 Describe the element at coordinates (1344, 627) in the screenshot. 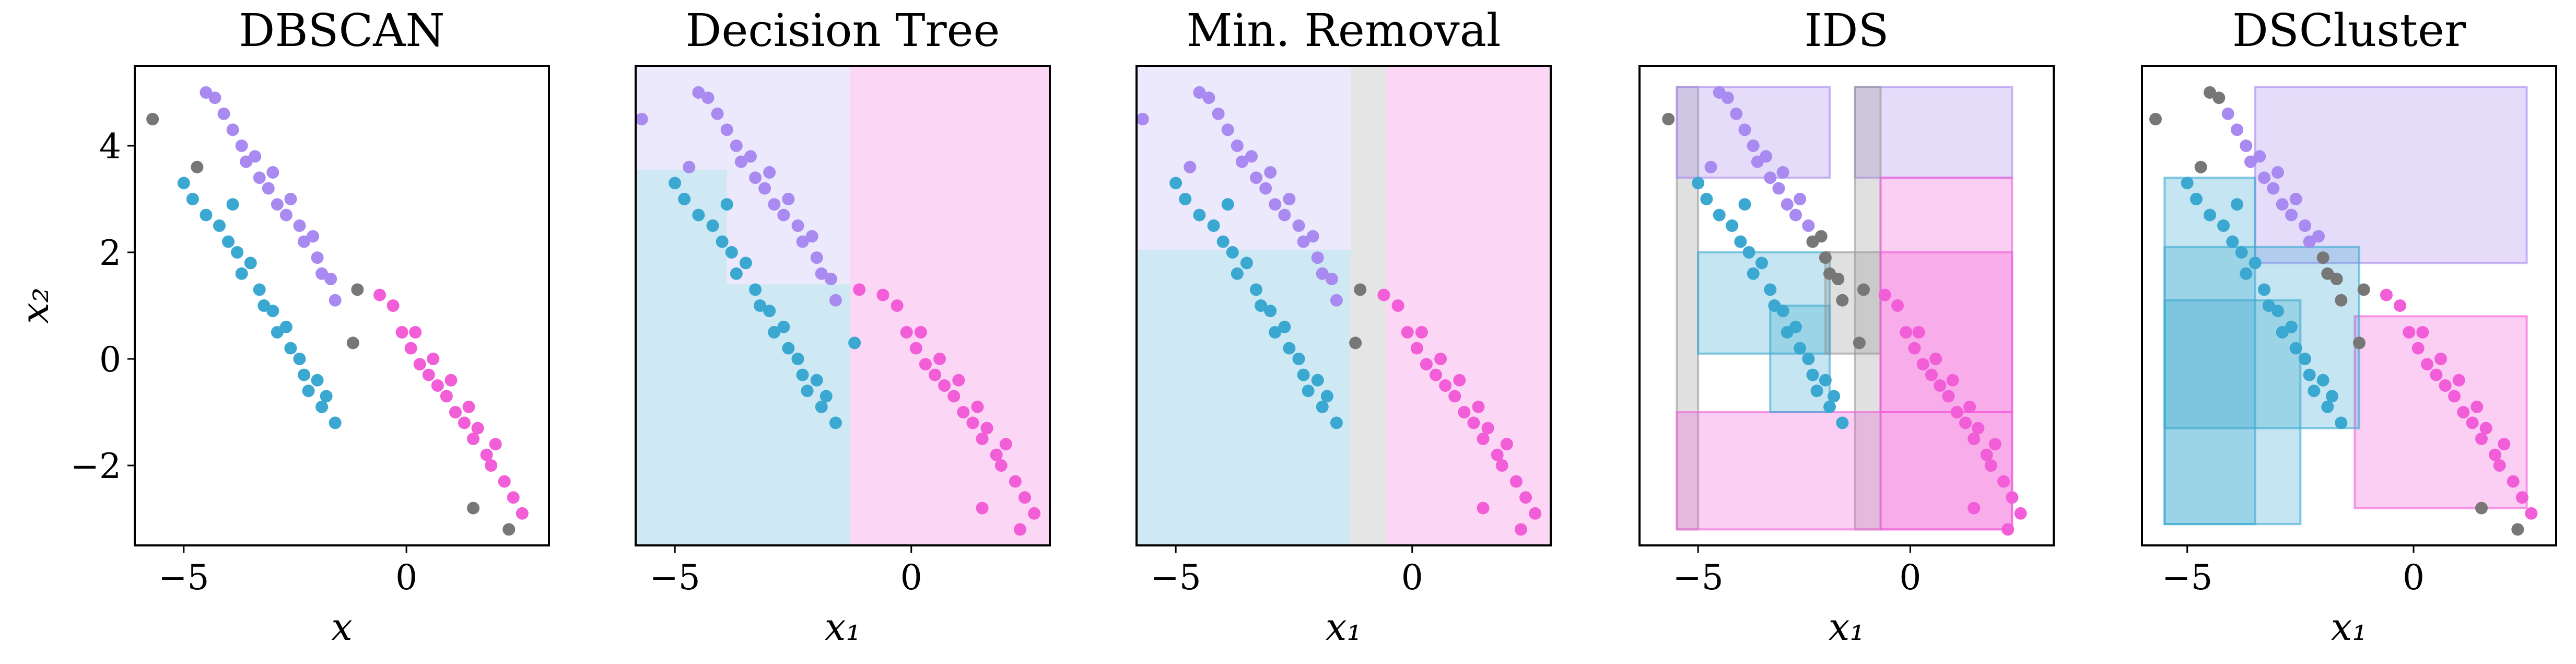

I see `x-axis-label: x₁` at that location.